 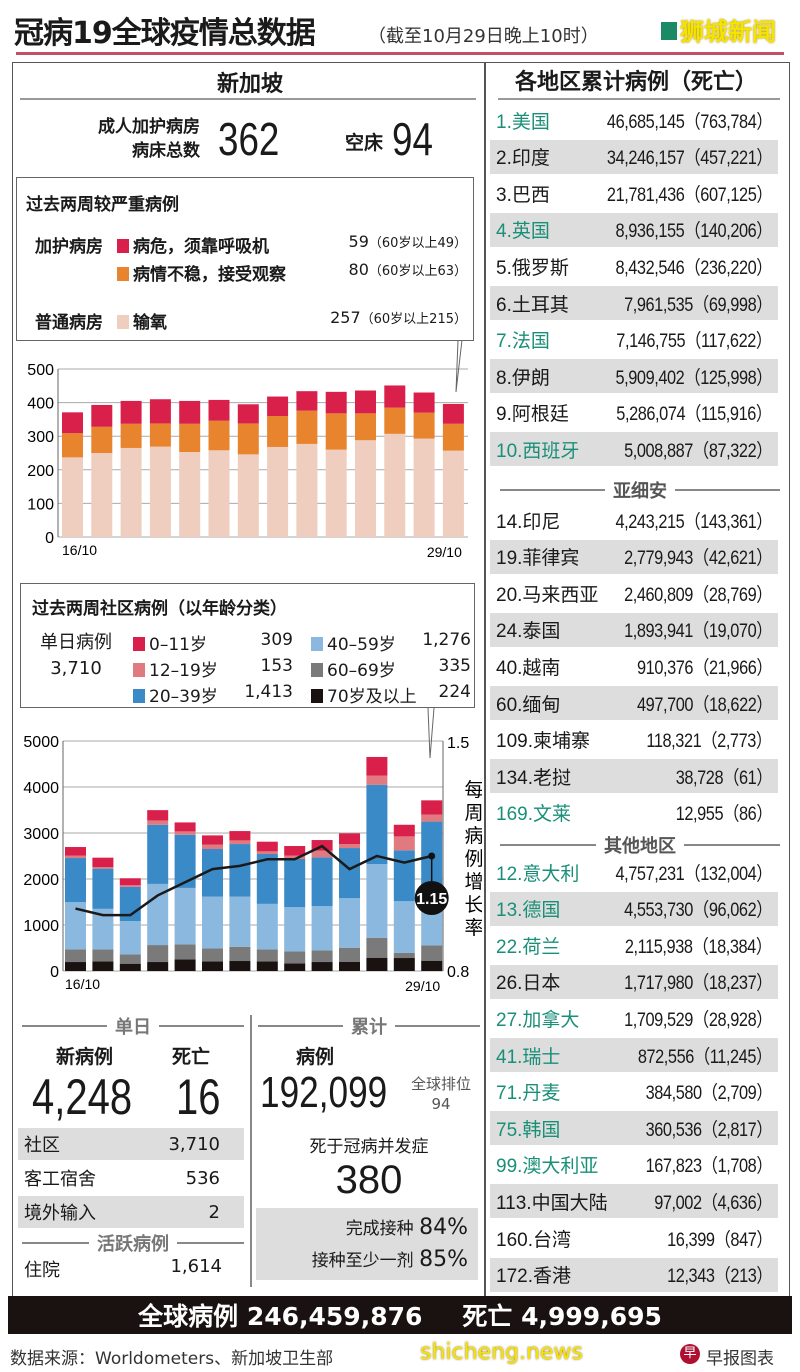 I want to click on zaobao-logo-icon: 早, so click(x=690, y=1354).